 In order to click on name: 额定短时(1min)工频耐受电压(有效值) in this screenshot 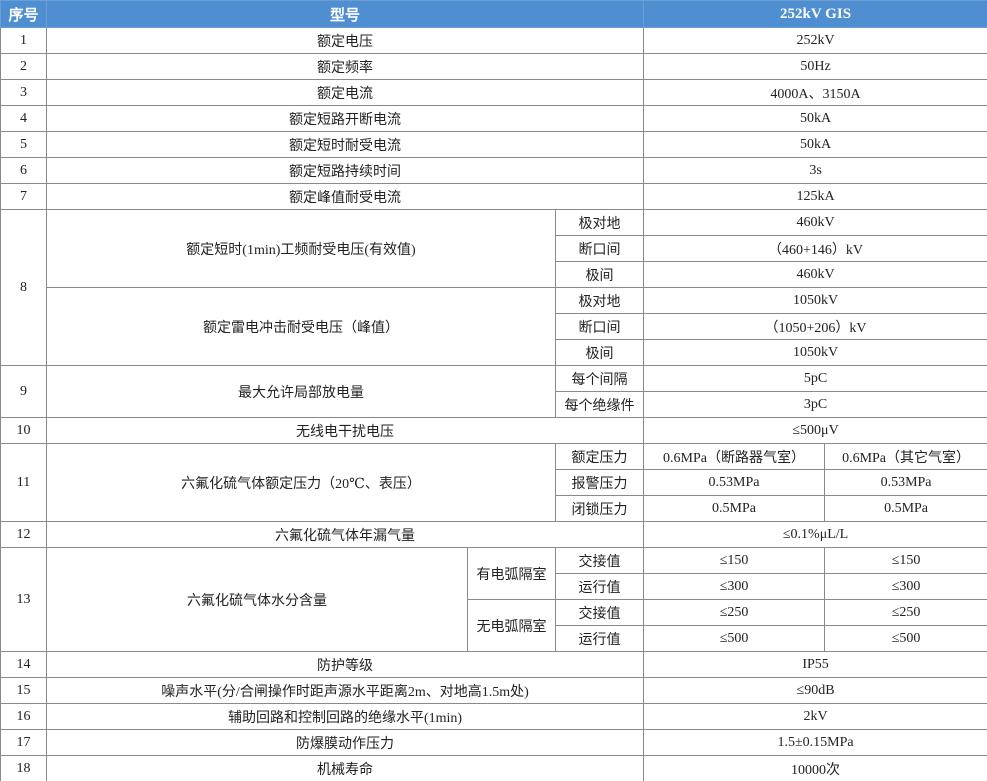, I will do `click(301, 248)`.